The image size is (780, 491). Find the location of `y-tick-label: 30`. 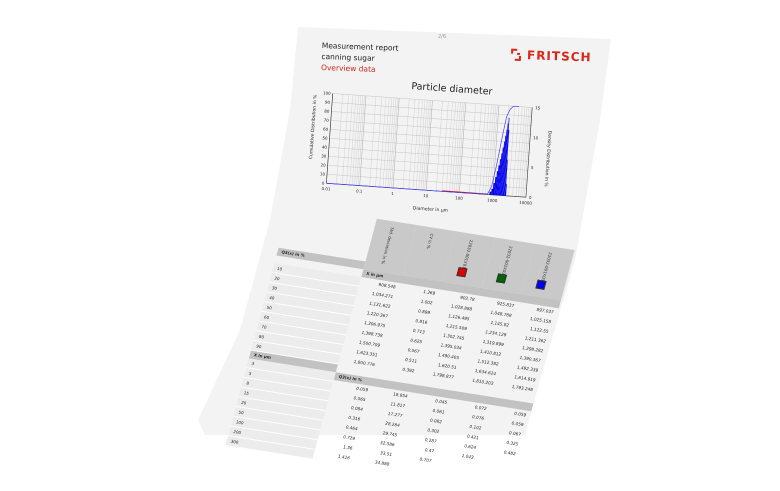

y-tick-label: 30 is located at coordinates (324, 155).